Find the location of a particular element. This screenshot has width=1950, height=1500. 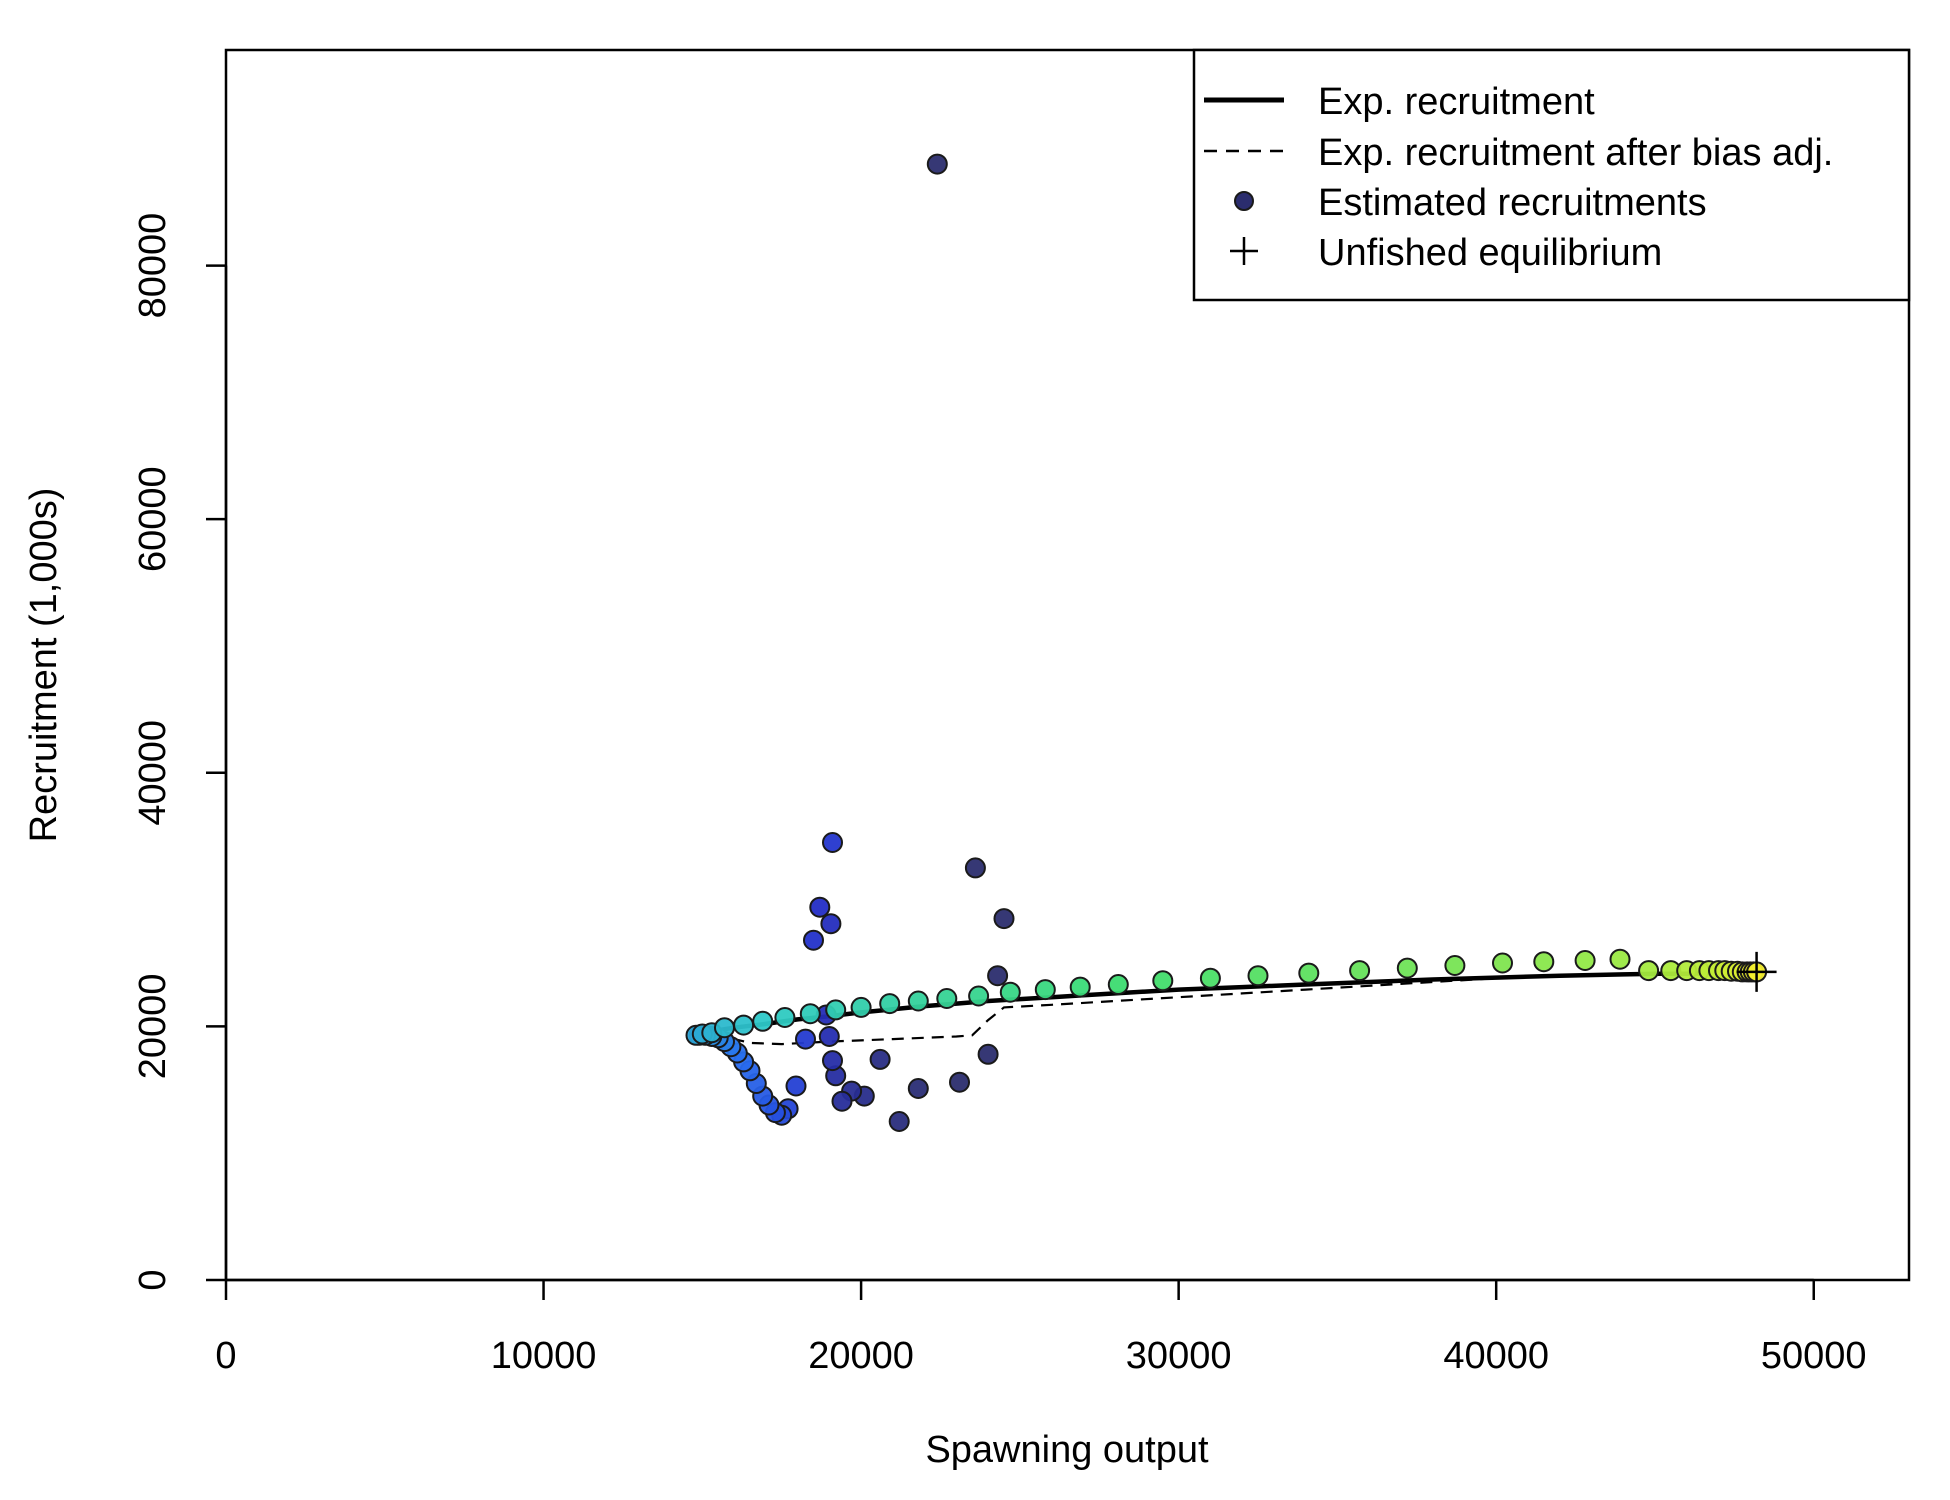

legend-point-swatch is located at coordinates (1244, 201).